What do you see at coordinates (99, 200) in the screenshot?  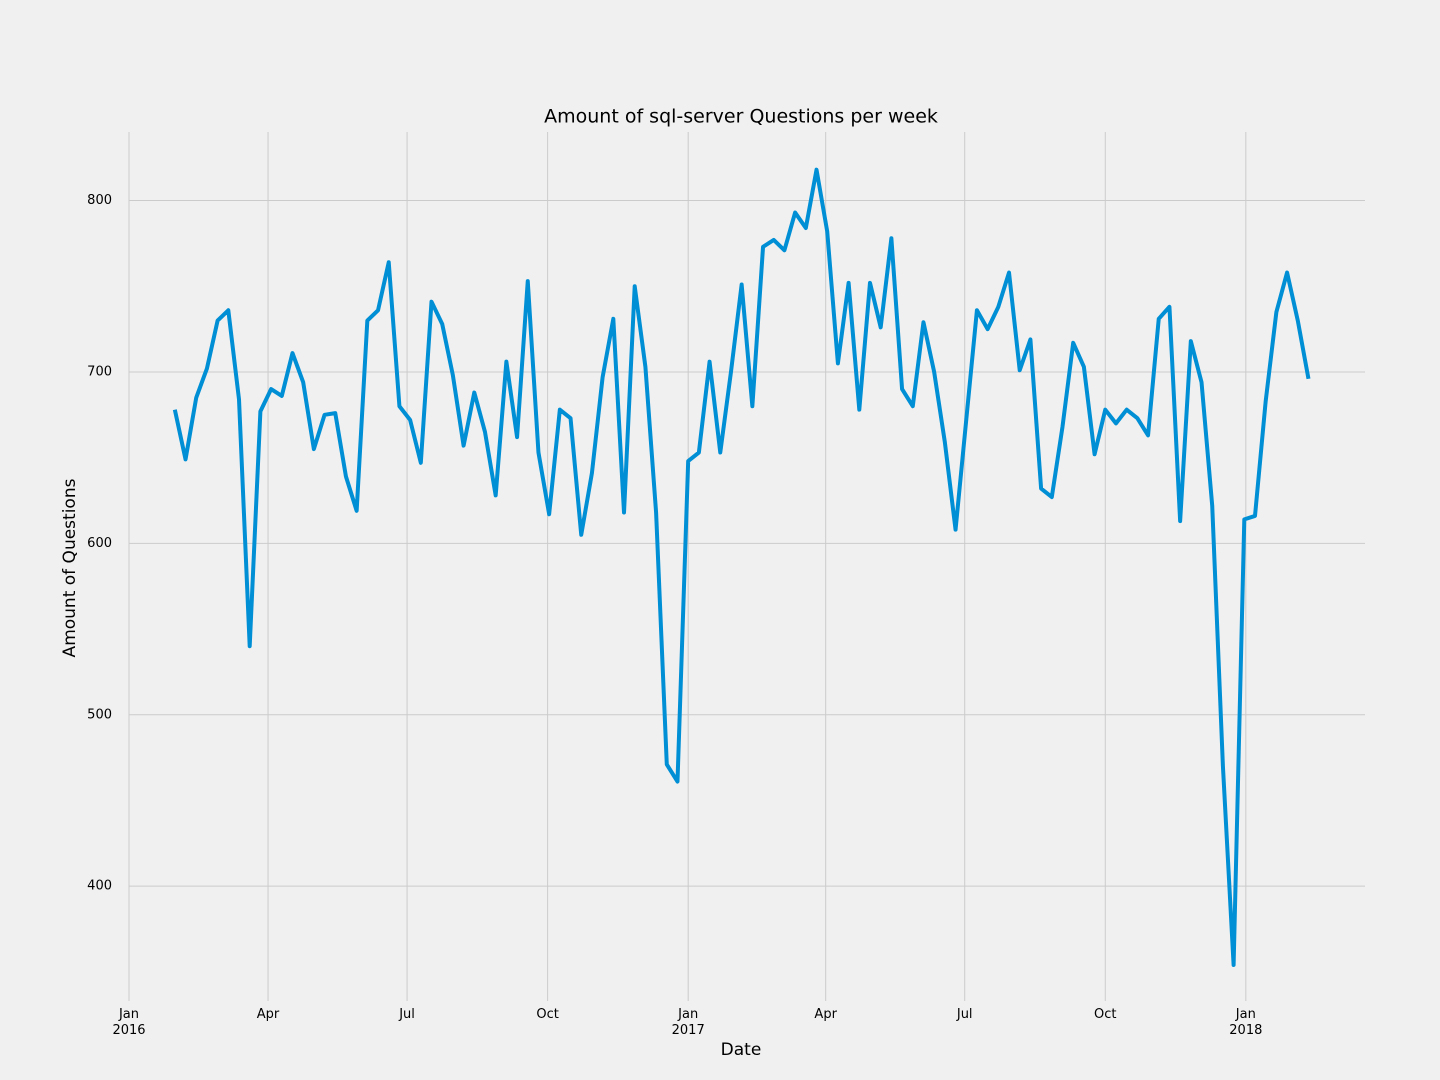 I see `y-tick-label: 800` at bounding box center [99, 200].